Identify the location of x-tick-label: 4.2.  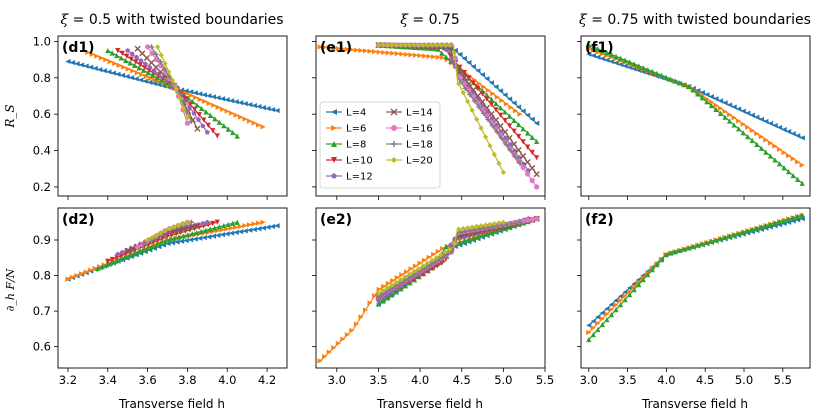
(267, 380).